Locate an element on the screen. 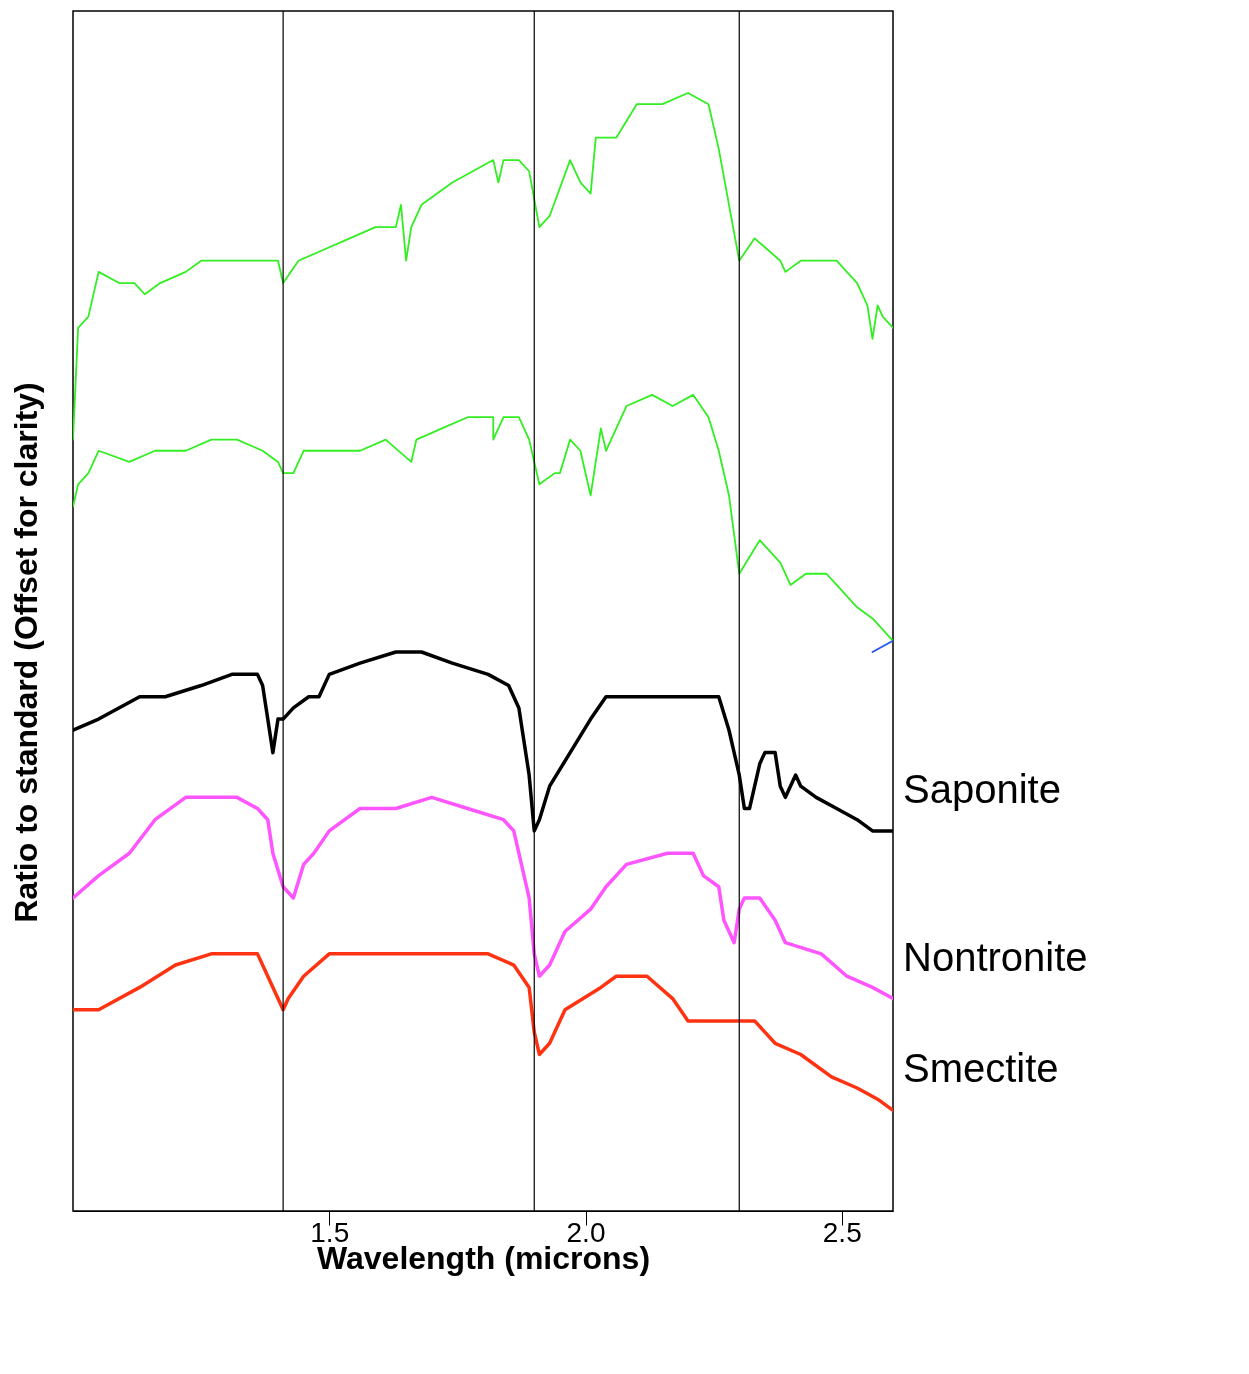 This screenshot has height=1374, width=1249. series-label: Smectite is located at coordinates (981, 1068).